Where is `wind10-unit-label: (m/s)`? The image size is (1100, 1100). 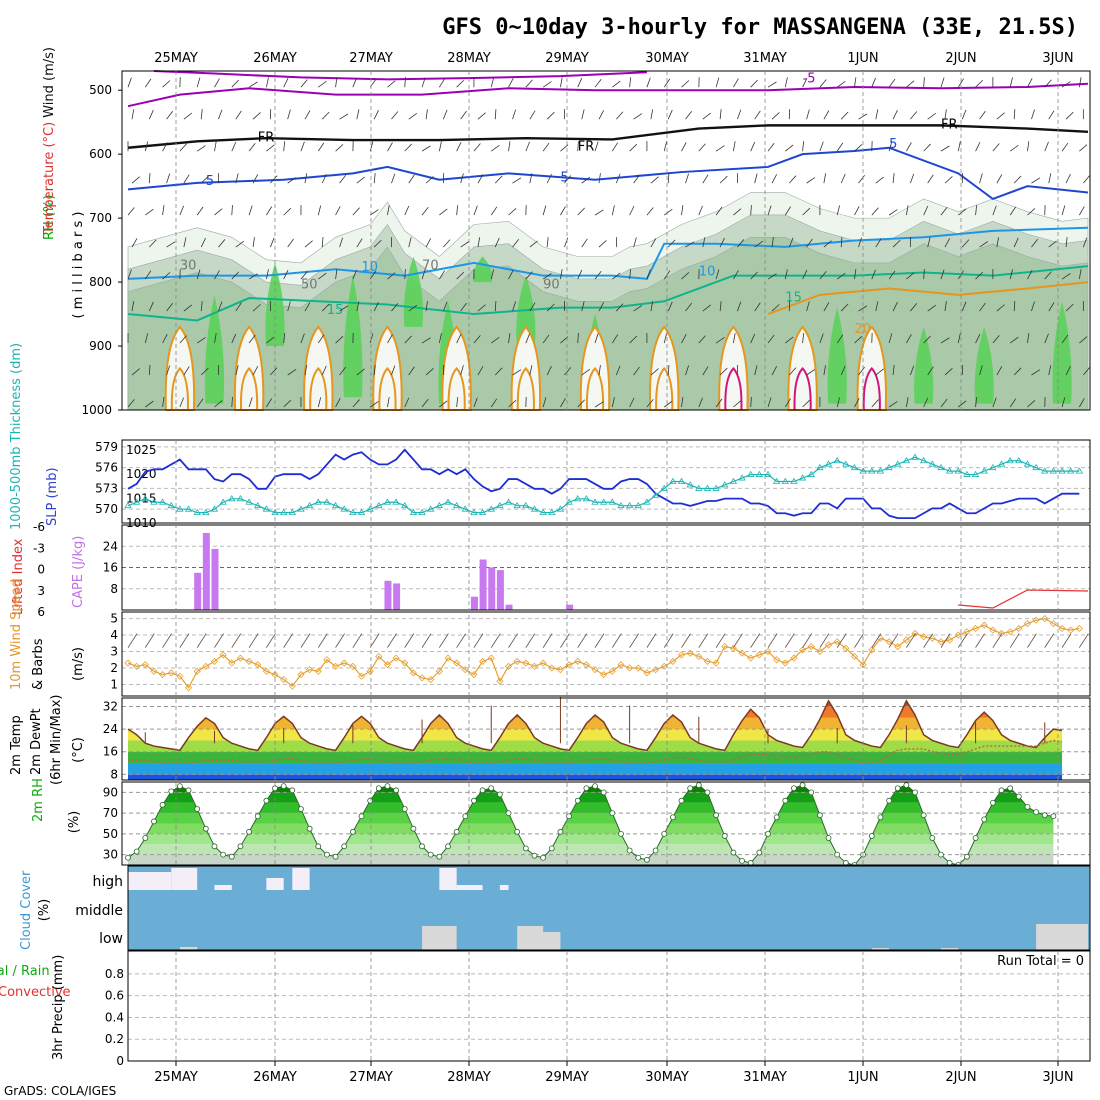
wind10-unit-label: (m/s) is located at coordinates (78, 664).